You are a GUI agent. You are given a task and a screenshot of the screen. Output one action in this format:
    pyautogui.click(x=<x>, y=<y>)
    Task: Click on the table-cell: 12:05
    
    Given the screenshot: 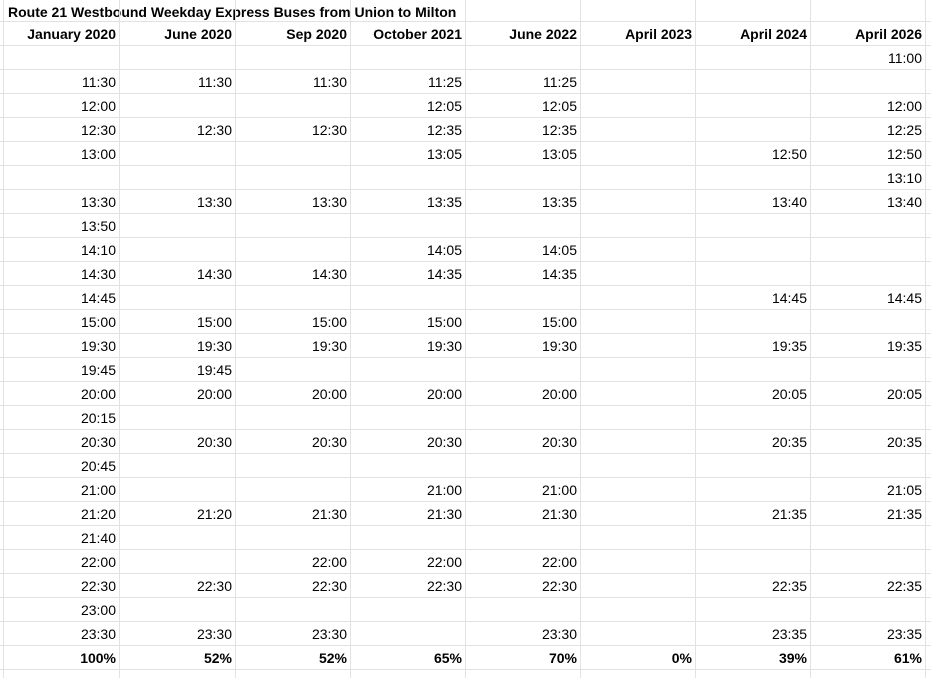 What is the action you would take?
    pyautogui.click(x=444, y=106)
    